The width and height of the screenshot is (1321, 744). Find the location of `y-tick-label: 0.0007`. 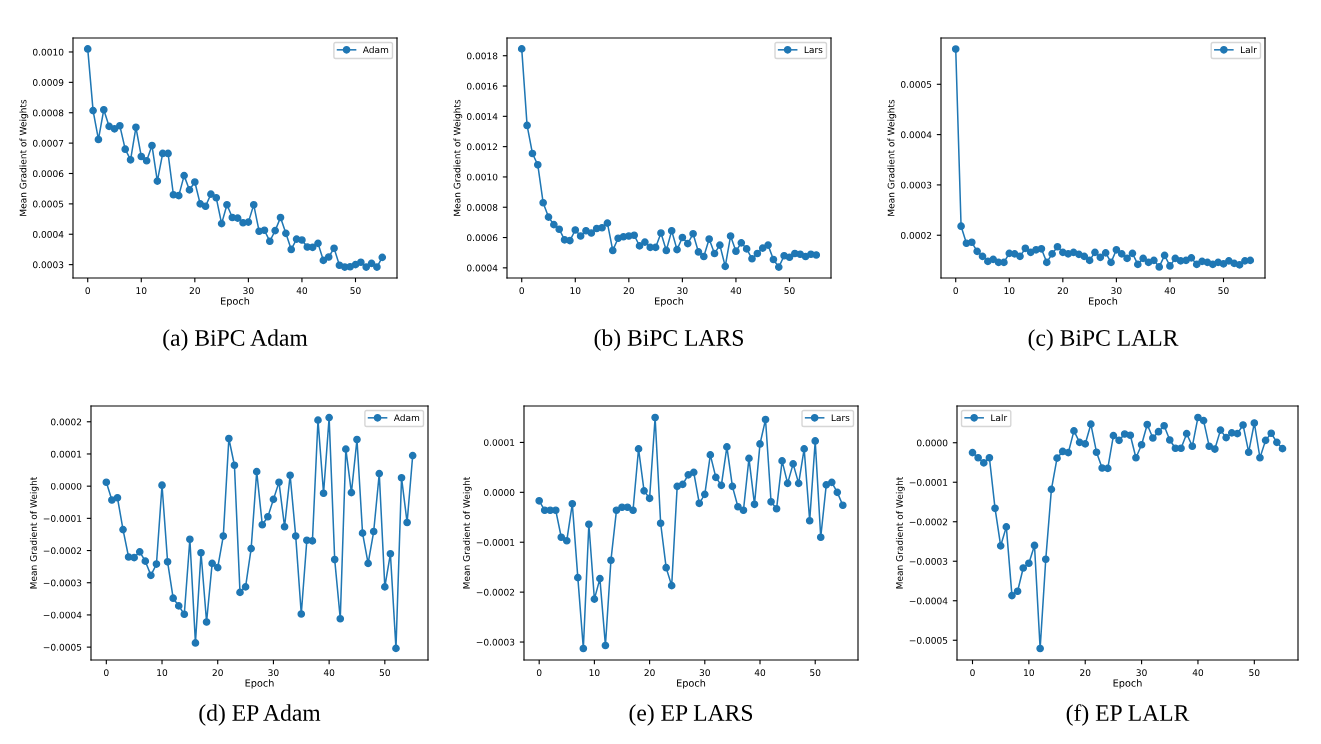

y-tick-label: 0.0007 is located at coordinates (48, 143).